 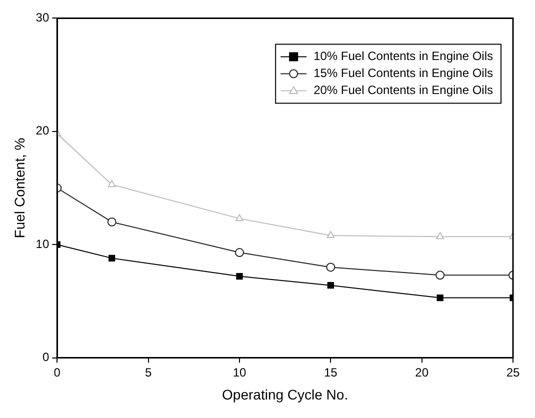 I want to click on x-tick-label: 10, so click(x=239, y=372).